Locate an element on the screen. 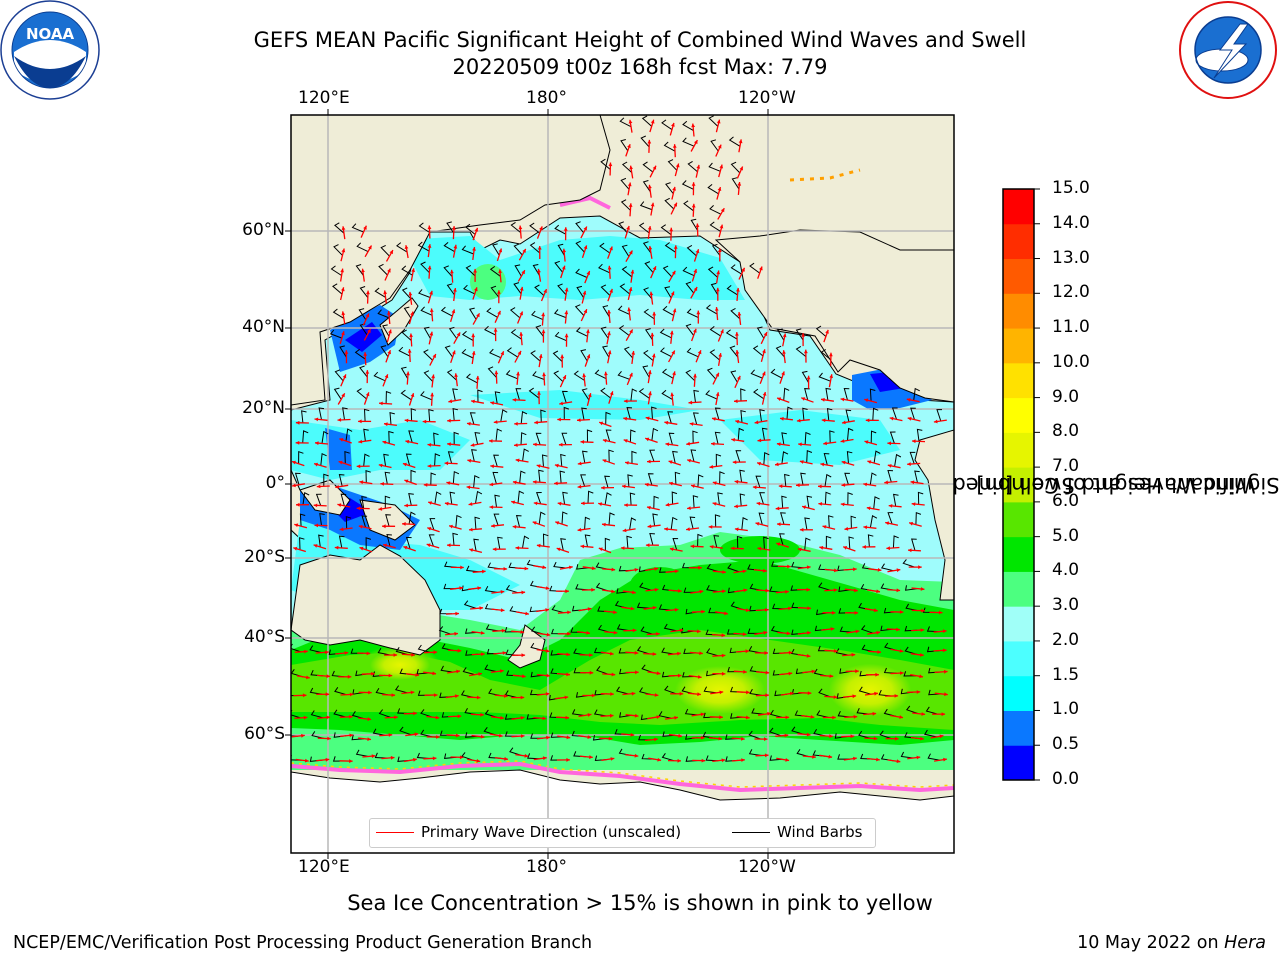 The image size is (1280, 960). lat-tick-7: 60°S is located at coordinates (264, 734).